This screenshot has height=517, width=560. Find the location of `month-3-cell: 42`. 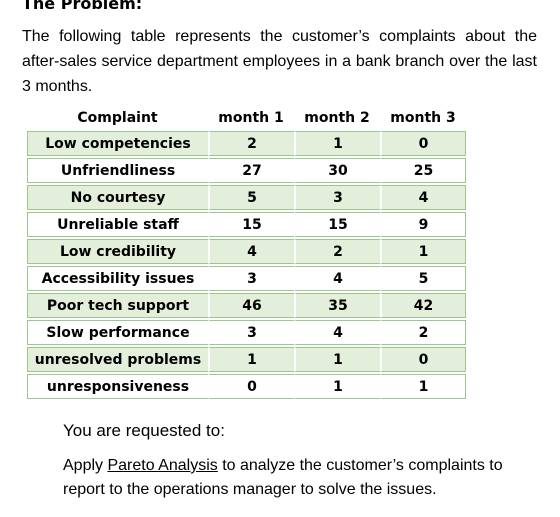

month-3-cell: 42 is located at coordinates (423, 305).